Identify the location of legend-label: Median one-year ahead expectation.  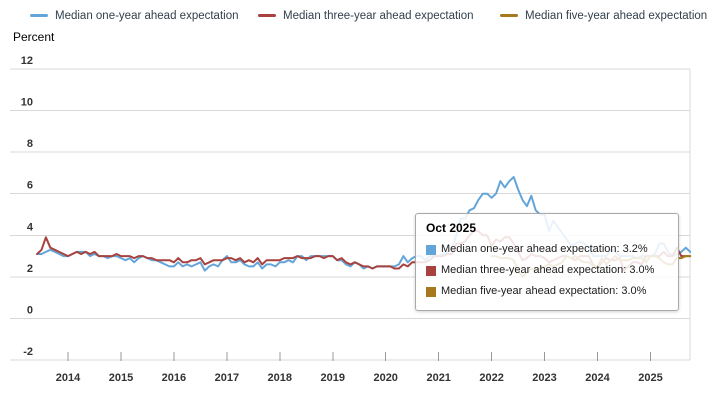
(147, 15).